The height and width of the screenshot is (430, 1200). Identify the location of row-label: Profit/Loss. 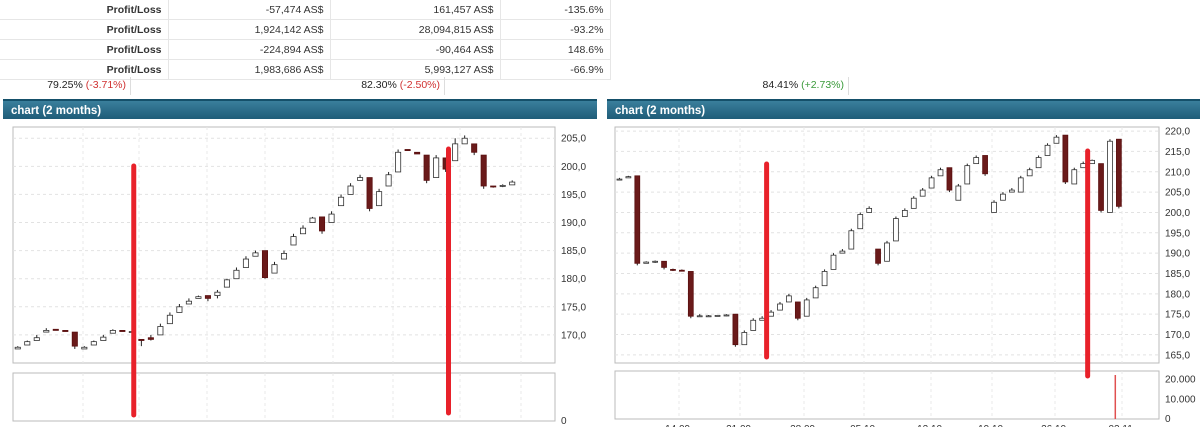
(84, 29).